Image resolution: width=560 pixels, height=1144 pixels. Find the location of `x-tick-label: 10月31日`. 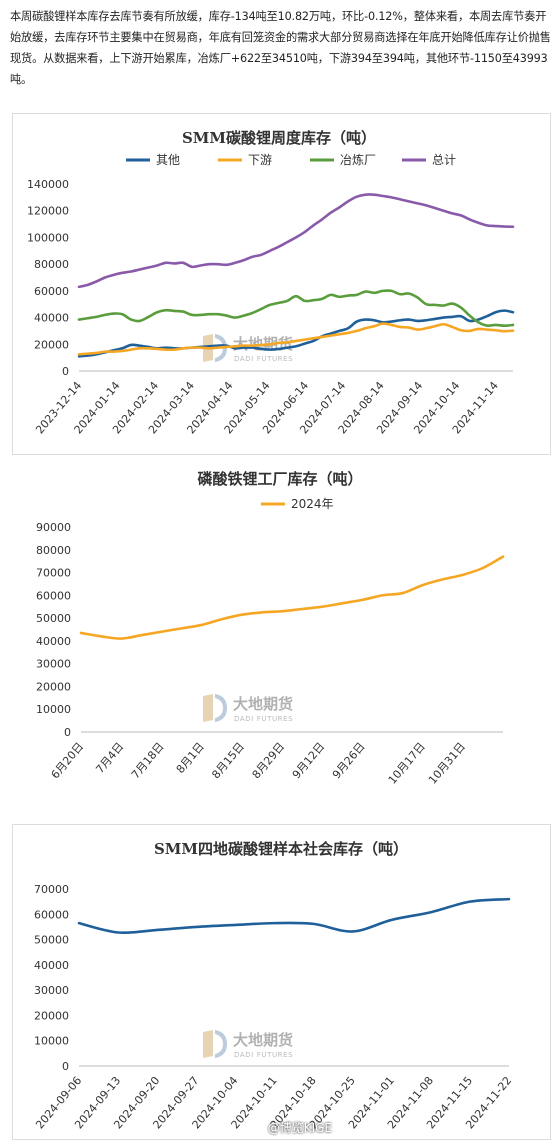

x-tick-label: 10月31日 is located at coordinates (447, 763).